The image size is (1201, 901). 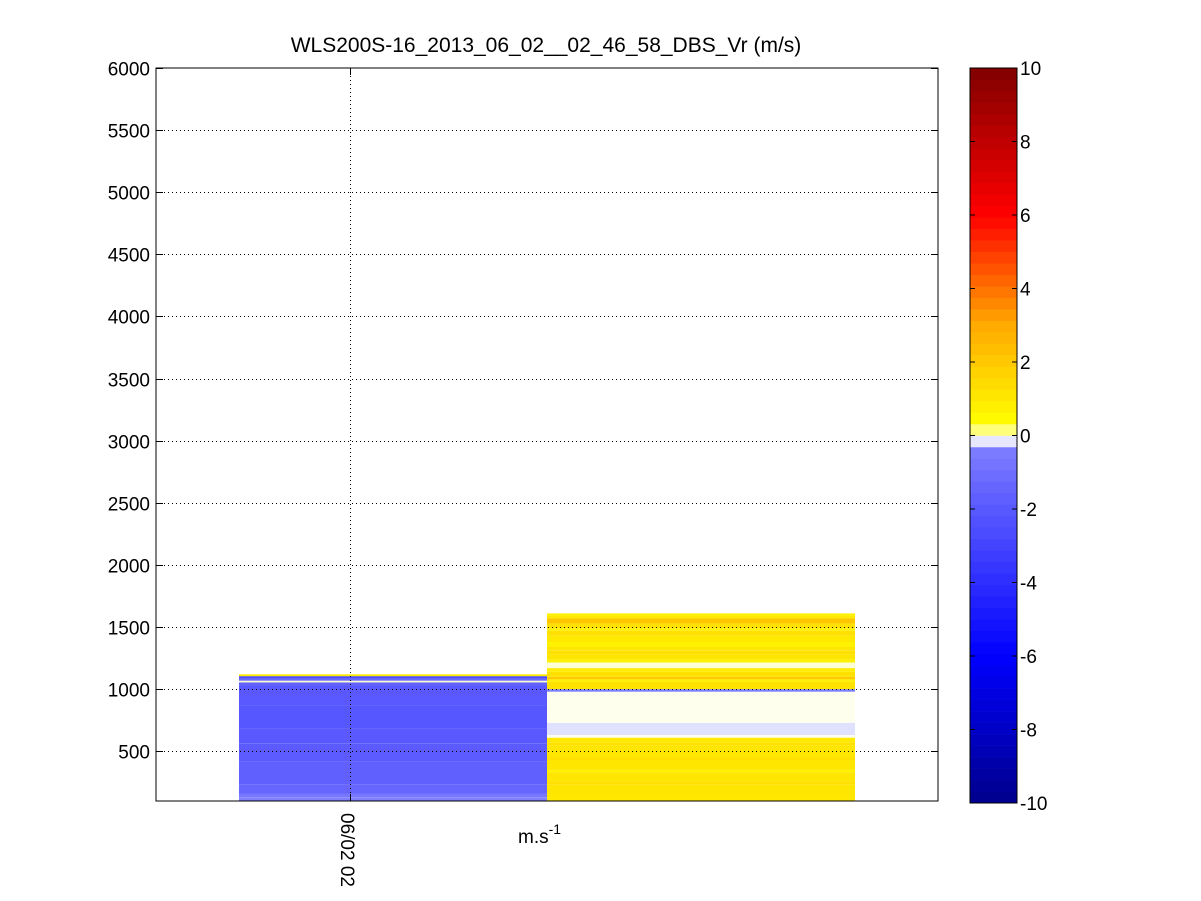 What do you see at coordinates (555, 829) in the screenshot?
I see `x-axis-label-superscript: -1` at bounding box center [555, 829].